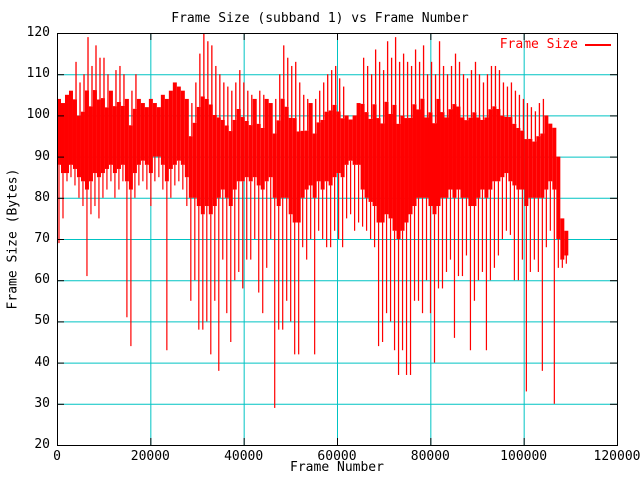 The width and height of the screenshot is (640, 480). I want to click on x-tick-label: 20000, so click(150, 456).